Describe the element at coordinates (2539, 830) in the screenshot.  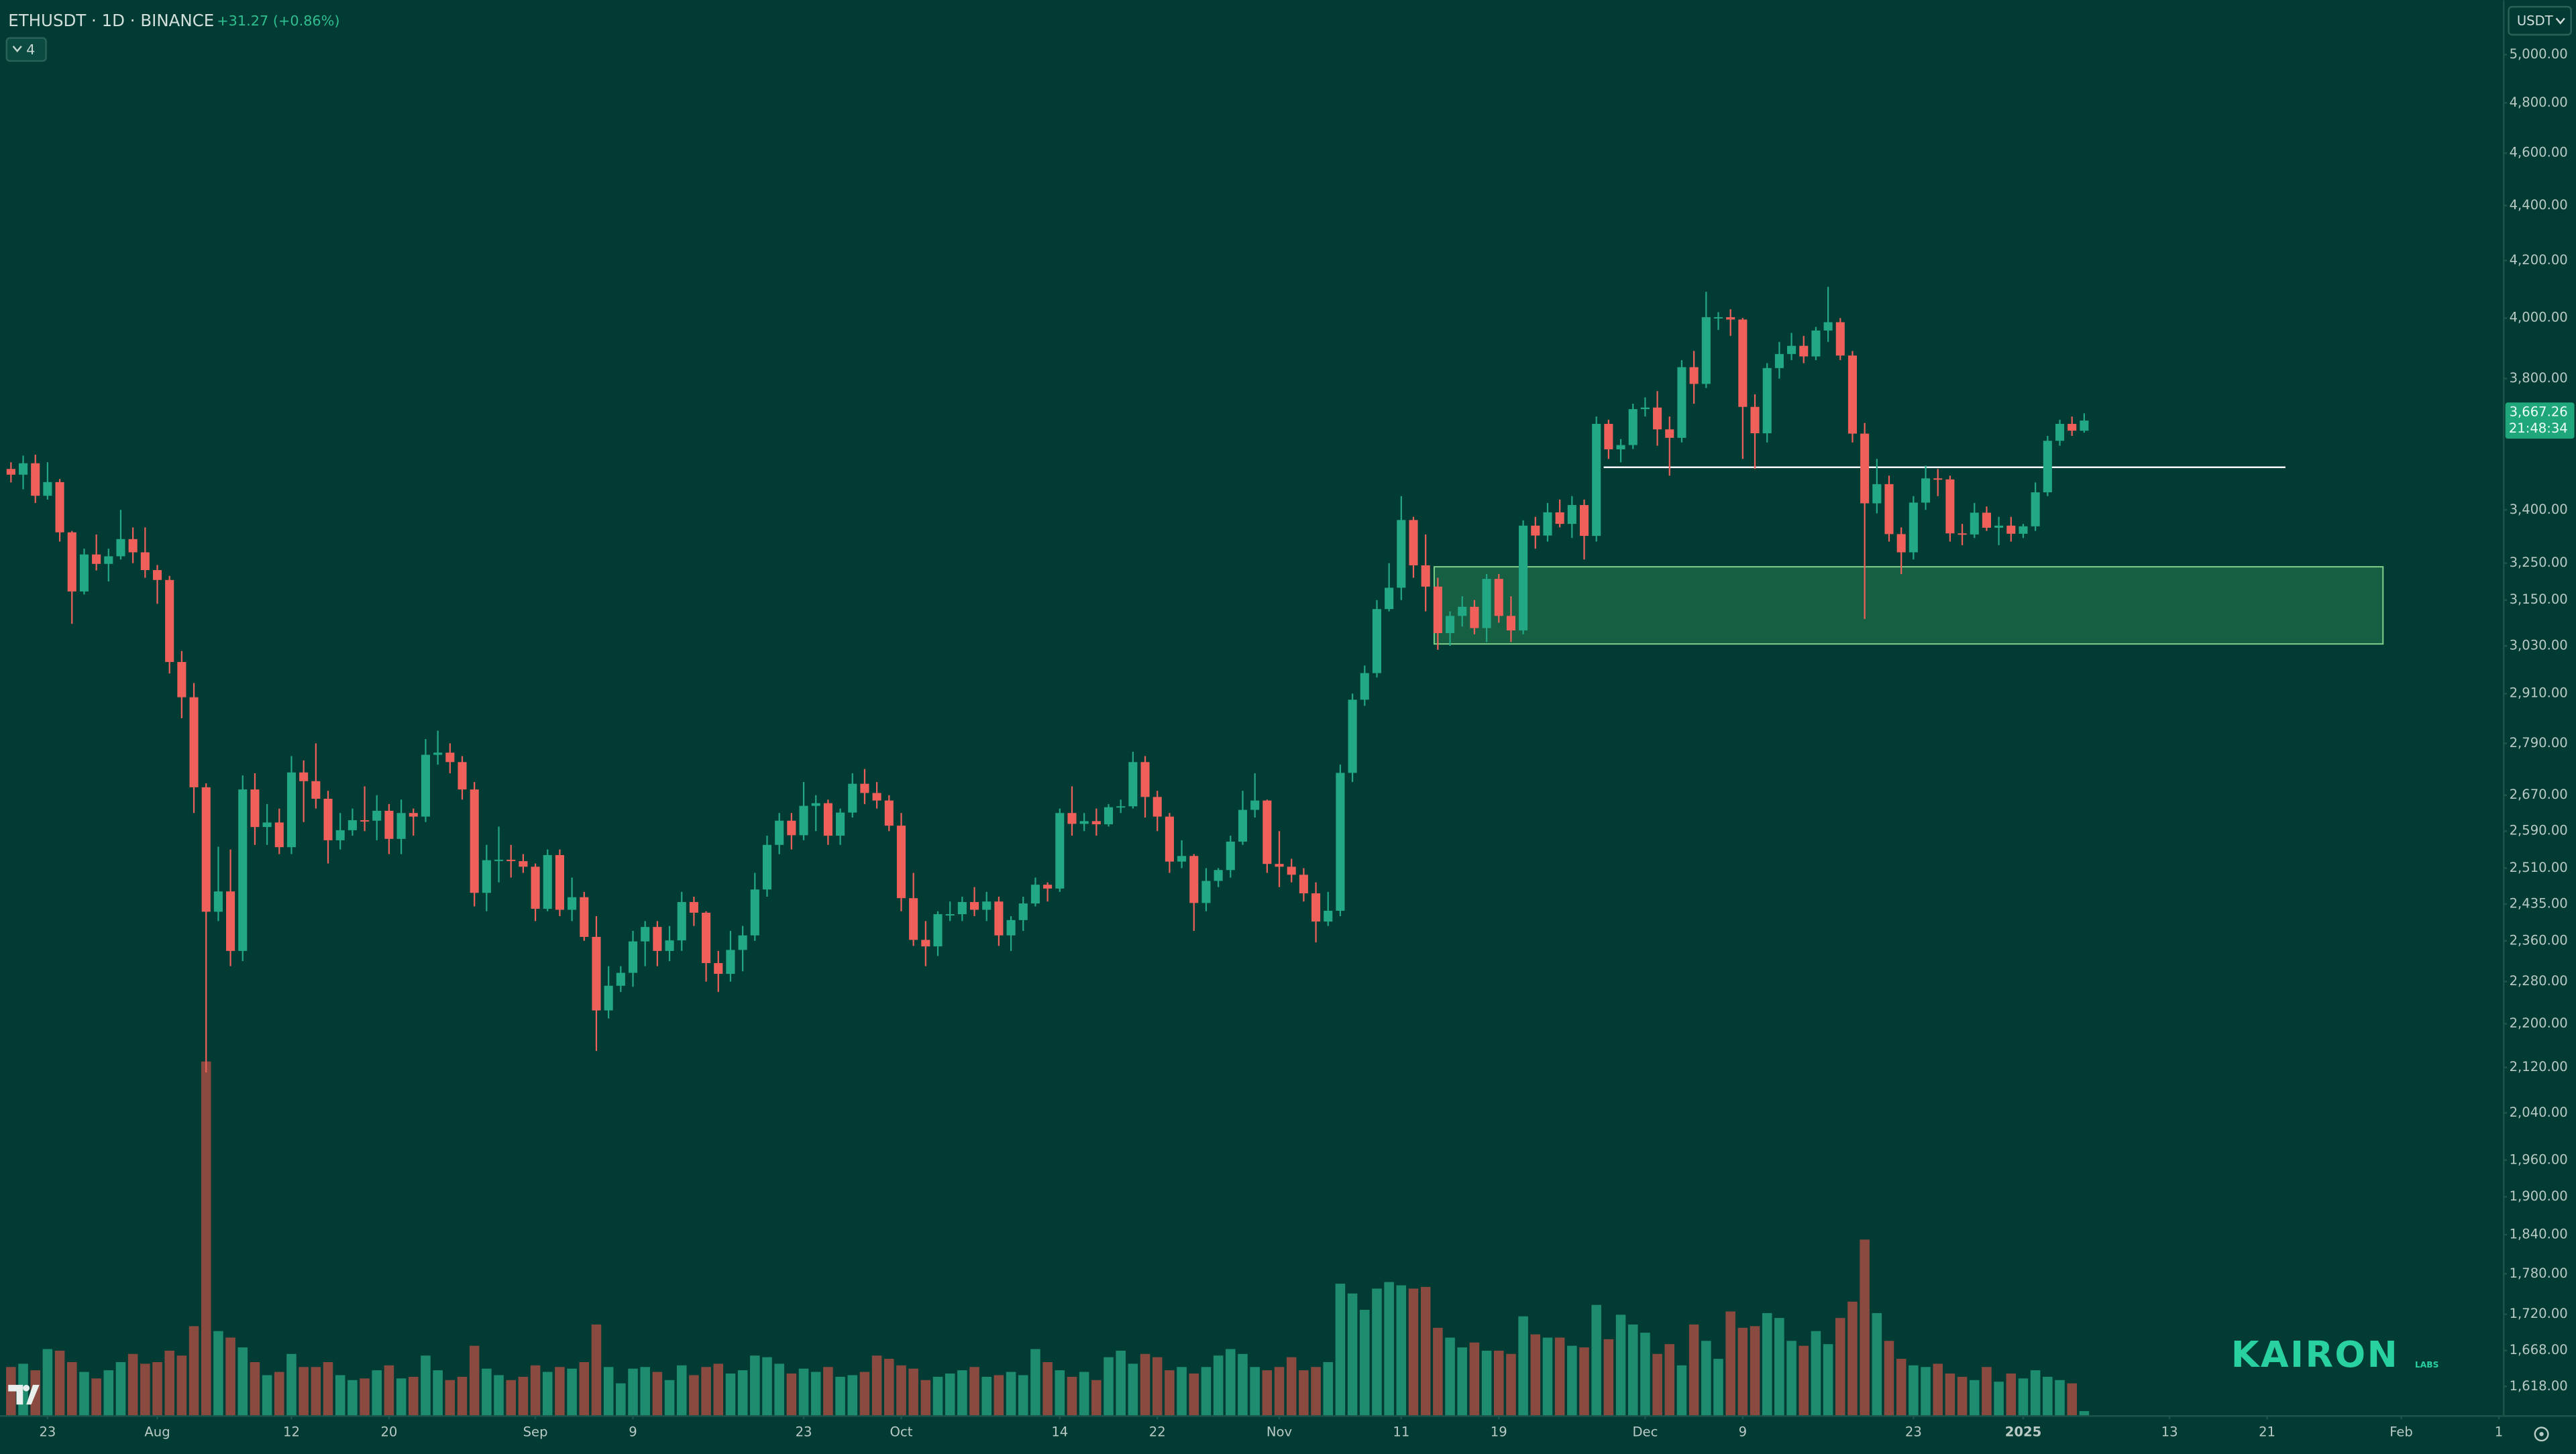
I see `y-tick-label: 2,590.00` at that location.